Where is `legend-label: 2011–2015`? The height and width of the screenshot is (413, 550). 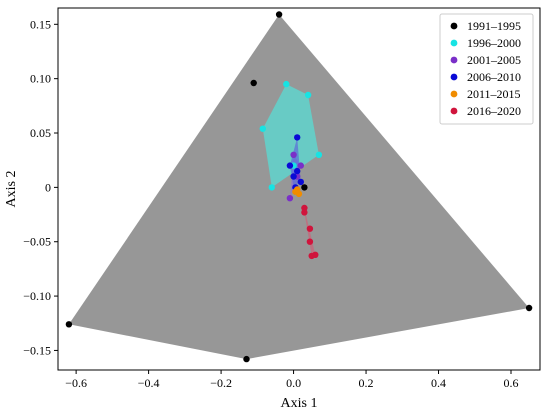
legend-label: 2011–2015 is located at coordinates (494, 94).